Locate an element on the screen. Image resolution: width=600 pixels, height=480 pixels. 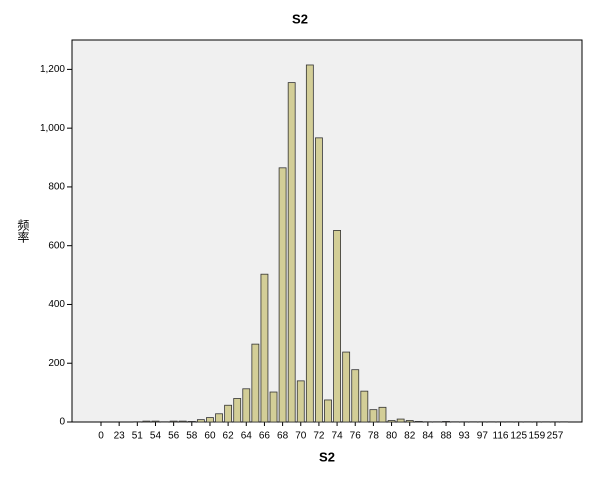
x-tick-label: 93 is located at coordinates (465, 436).